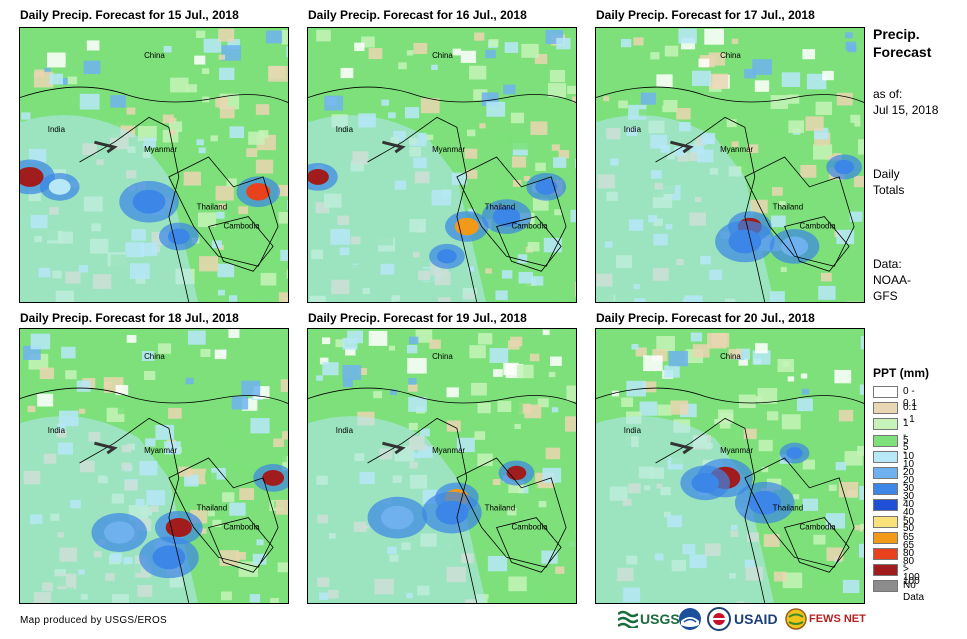 This screenshot has height=639, width=967. Describe the element at coordinates (909, 533) in the screenshot. I see `legend-label: 50 - 65` at that location.